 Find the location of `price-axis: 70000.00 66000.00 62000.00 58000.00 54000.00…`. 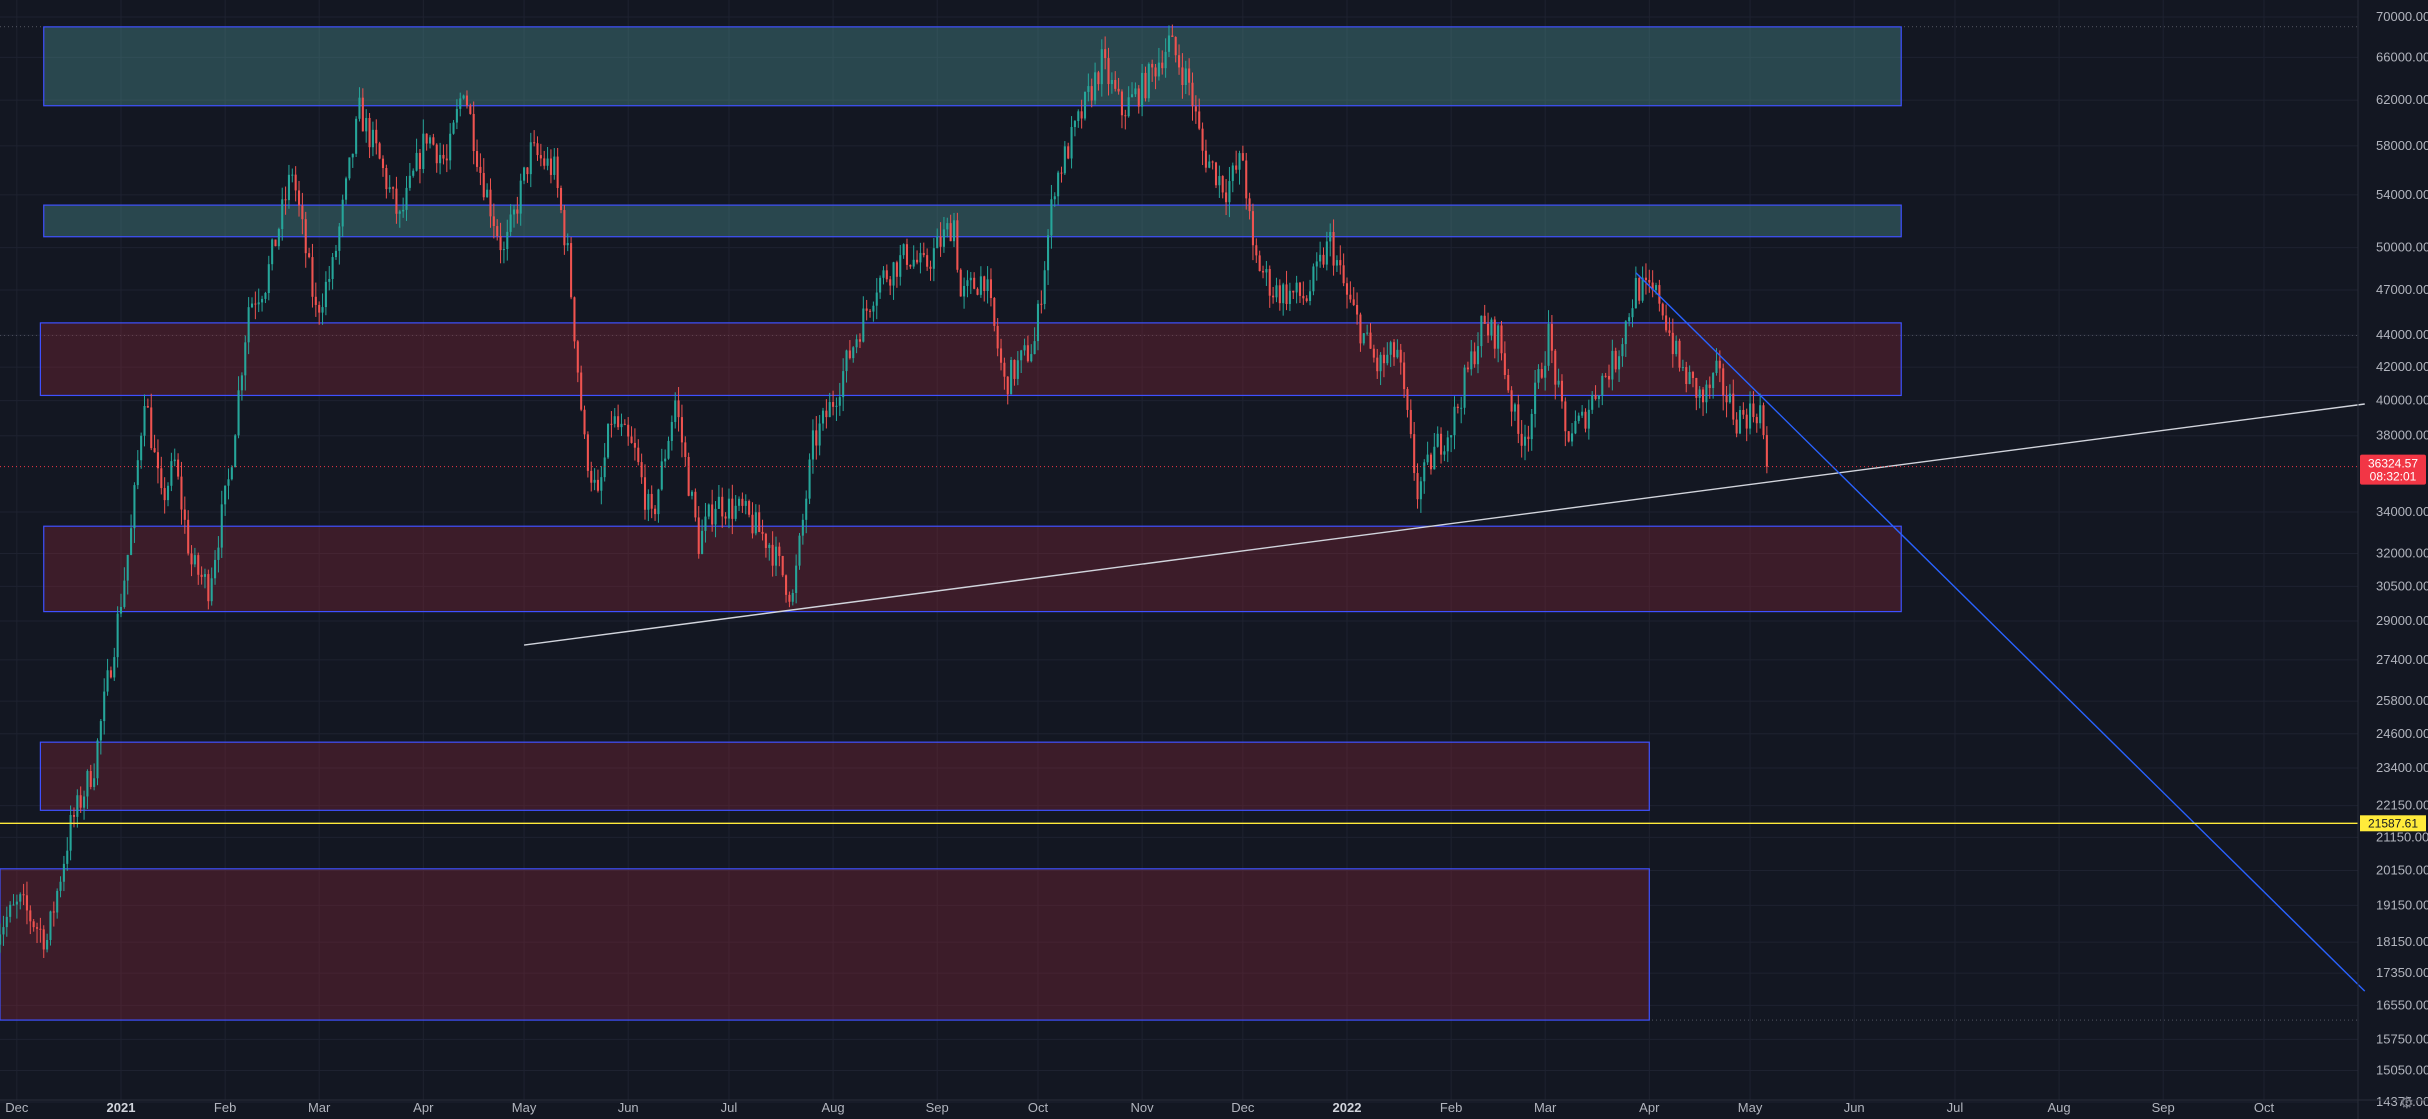

price-axis: 70000.00 66000.00 62000.00 58000.00 54000.00… is located at coordinates (2392, 559).